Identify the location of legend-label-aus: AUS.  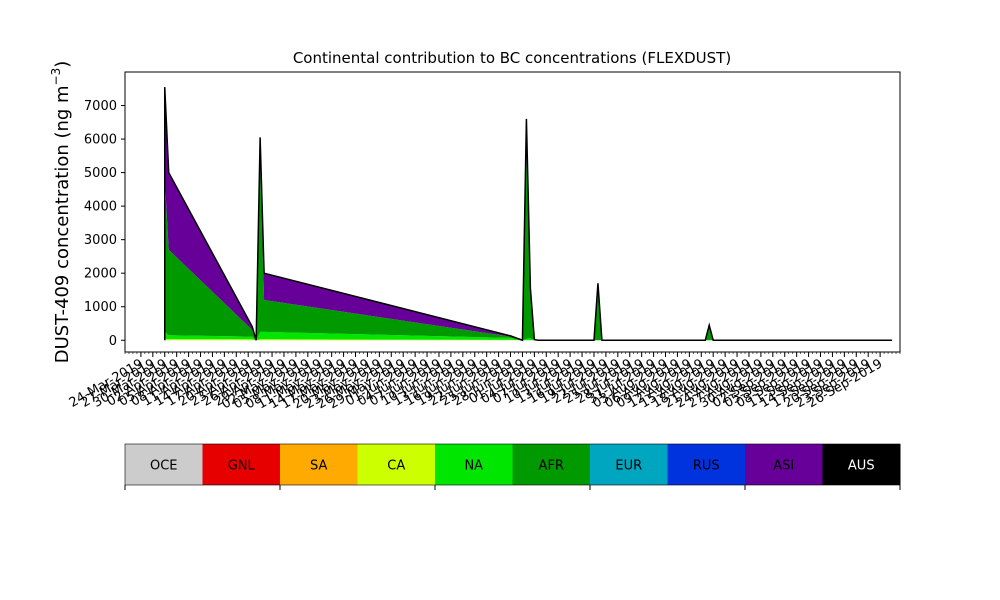
(861, 466).